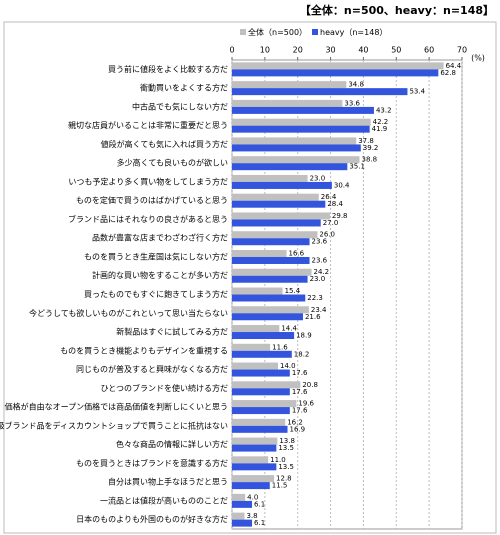 The width and height of the screenshot is (500, 535). I want to click on value-label: 3.8, so click(251, 516).